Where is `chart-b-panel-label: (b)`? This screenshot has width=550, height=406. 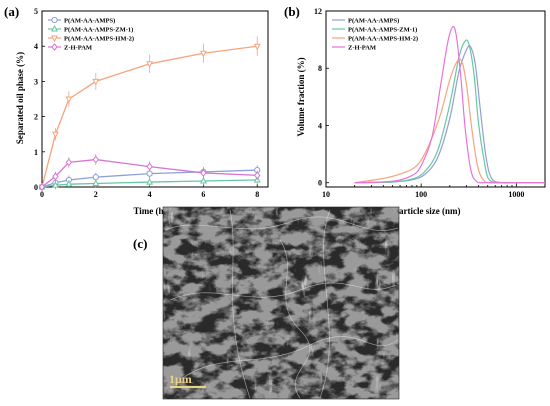
chart-b-panel-label: (b) is located at coordinates (292, 11).